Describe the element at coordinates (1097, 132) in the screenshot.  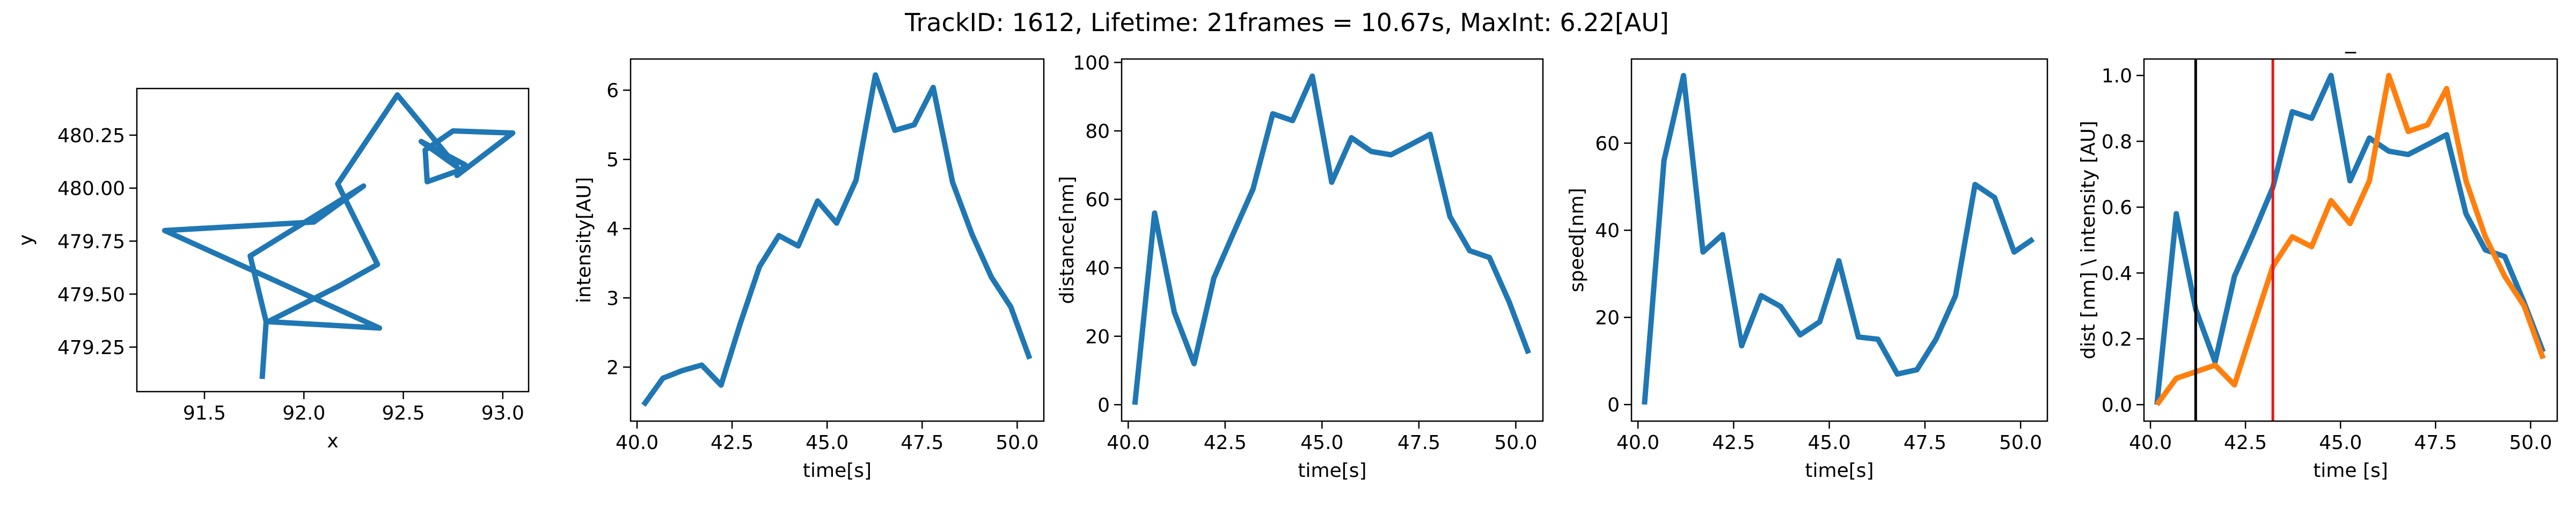
I see `y-tick-label: 80` at that location.